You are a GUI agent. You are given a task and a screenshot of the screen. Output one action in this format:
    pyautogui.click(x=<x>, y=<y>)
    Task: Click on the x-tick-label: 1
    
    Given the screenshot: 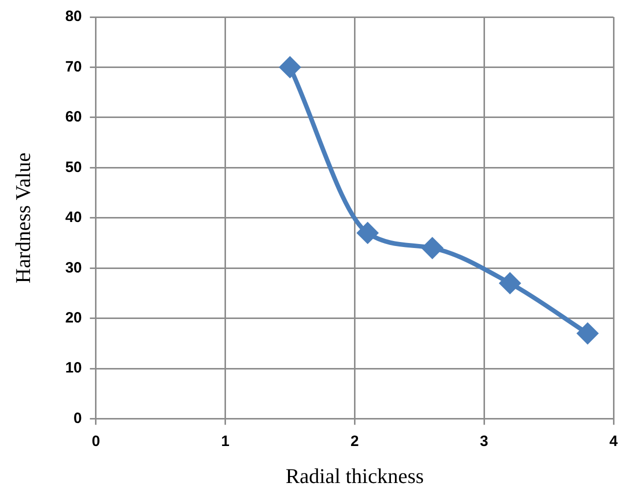 What is the action you would take?
    pyautogui.click(x=225, y=441)
    